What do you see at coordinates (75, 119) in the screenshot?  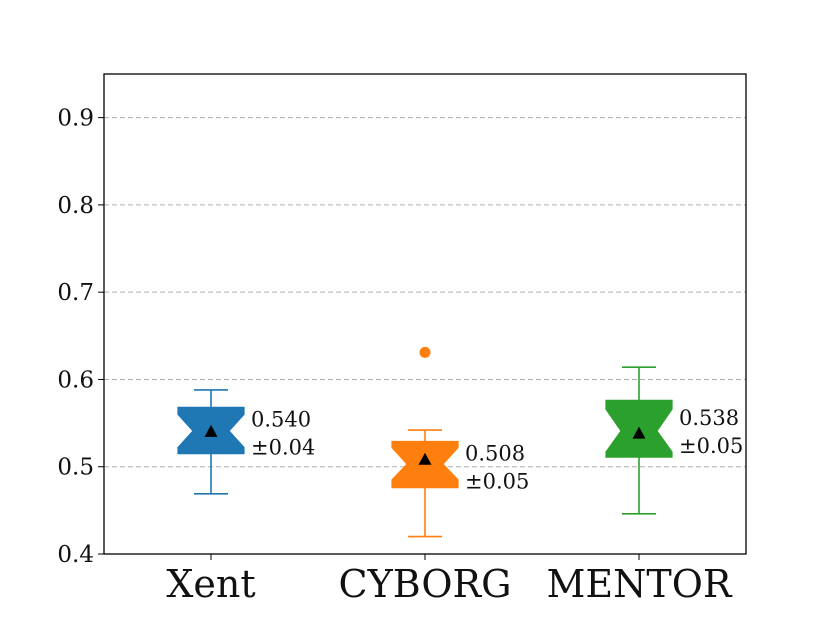 I see `y-tick-label: 0.9` at bounding box center [75, 119].